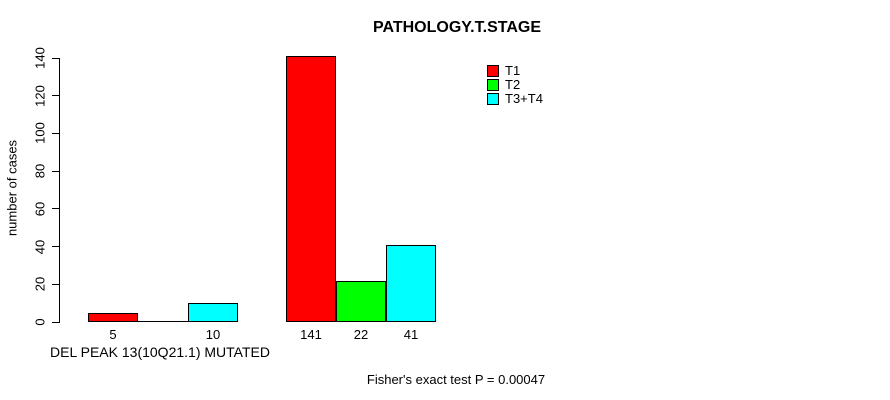 This screenshot has width=890, height=400. Describe the element at coordinates (40, 209) in the screenshot. I see `y-tick-label-60: 60` at that location.